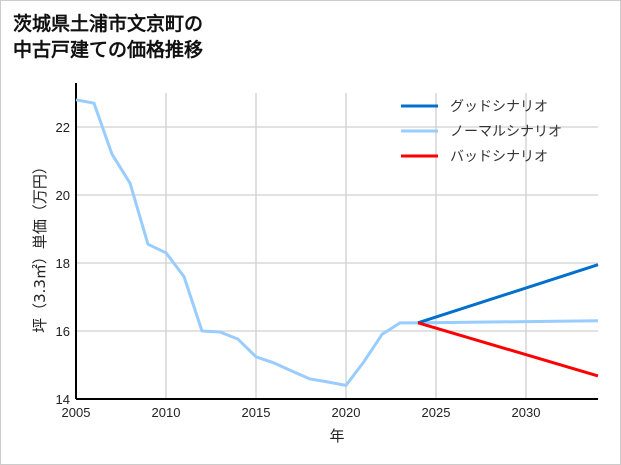  I want to click on y-tick-label: 14, so click(63, 399).